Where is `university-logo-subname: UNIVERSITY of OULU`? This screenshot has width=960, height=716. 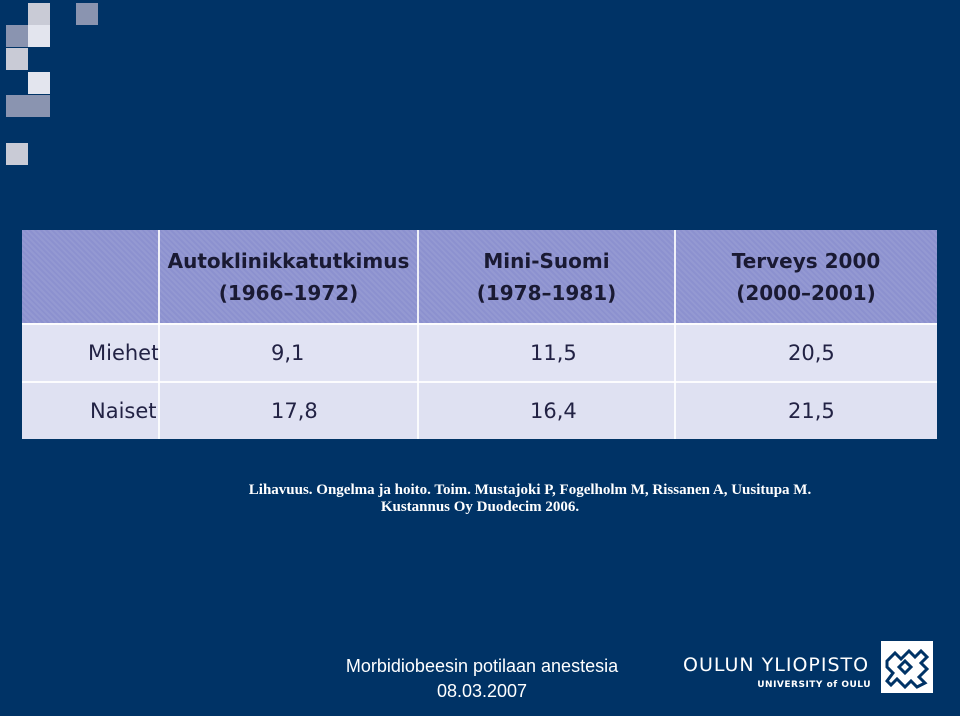
university-logo-subname: UNIVERSITY of OULU is located at coordinates (814, 685).